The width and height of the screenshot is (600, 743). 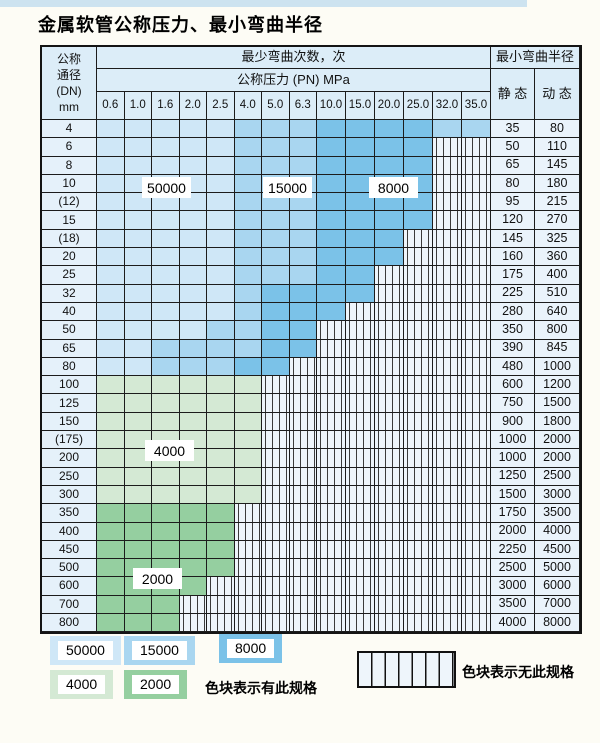 I want to click on bend-cycles-header: 最少弯曲次数，次, so click(x=294, y=58).